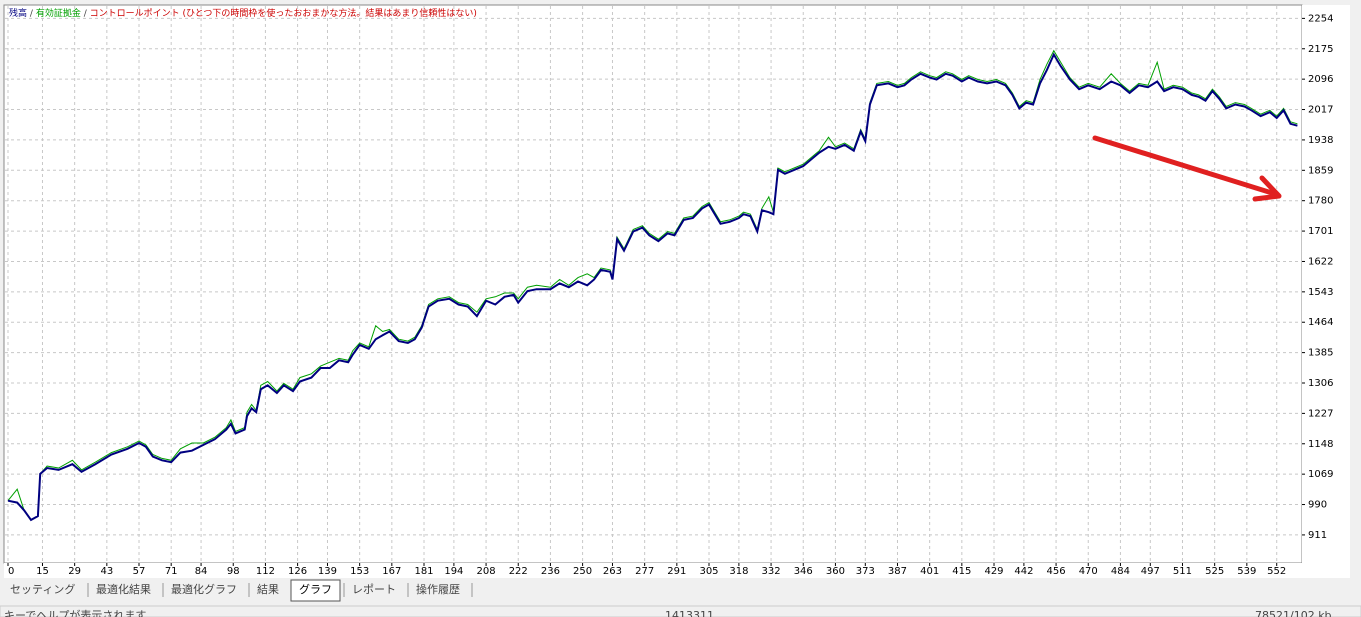  What do you see at coordinates (75, 612) in the screenshot?
I see `status-text: キーでヘルプが表示されます` at bounding box center [75, 612].